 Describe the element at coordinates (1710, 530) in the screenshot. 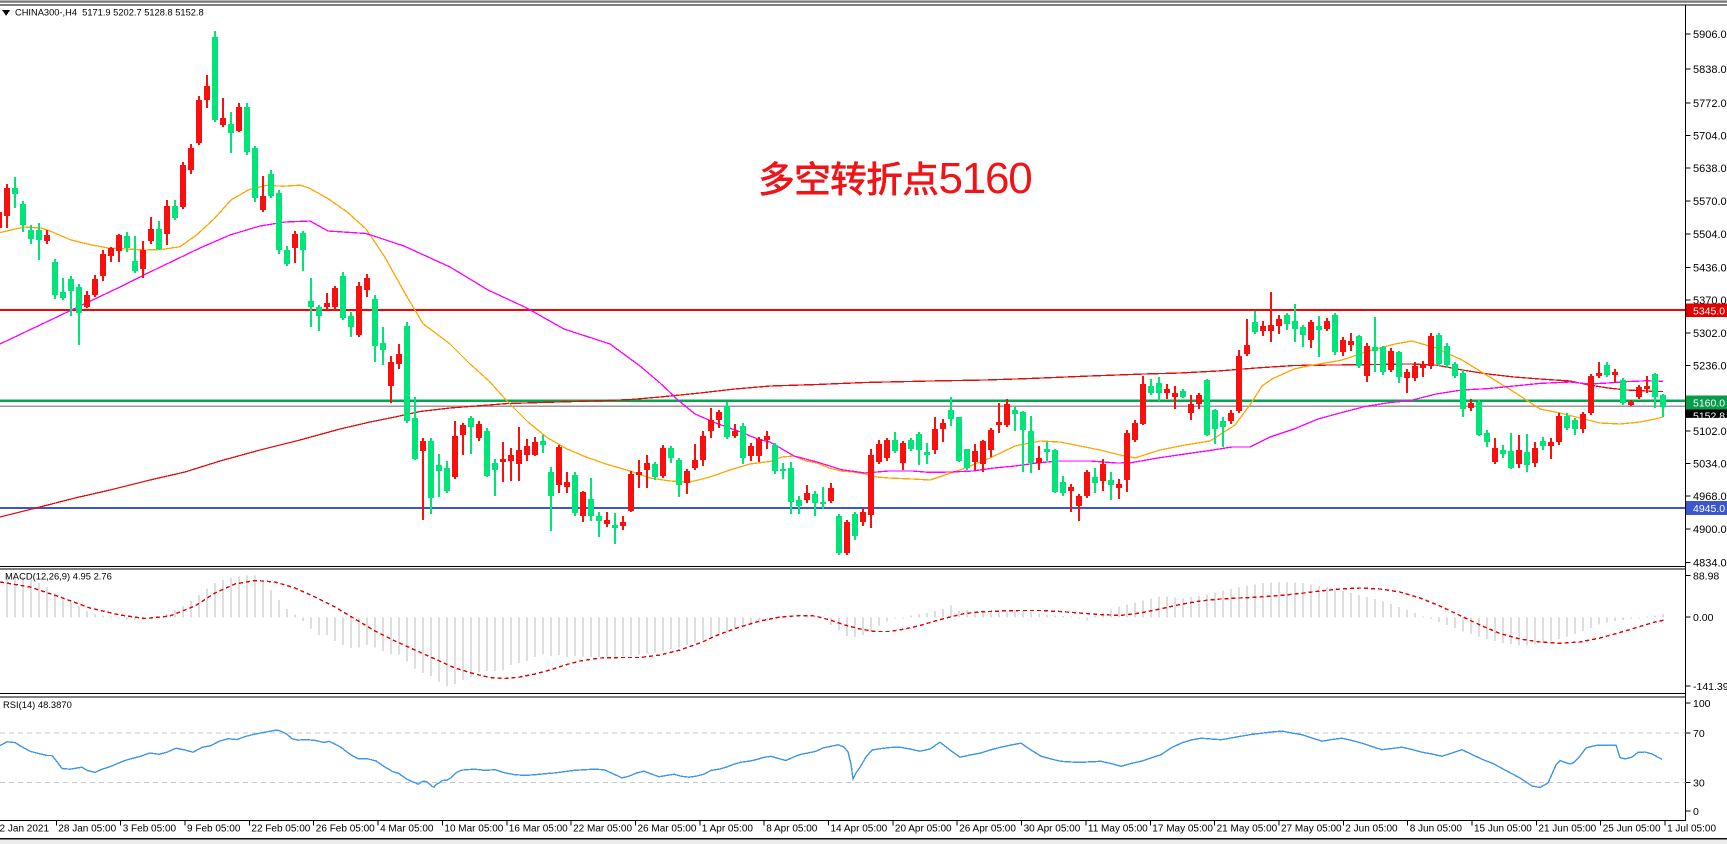

I see `svg-text: 4900.0` at that location.